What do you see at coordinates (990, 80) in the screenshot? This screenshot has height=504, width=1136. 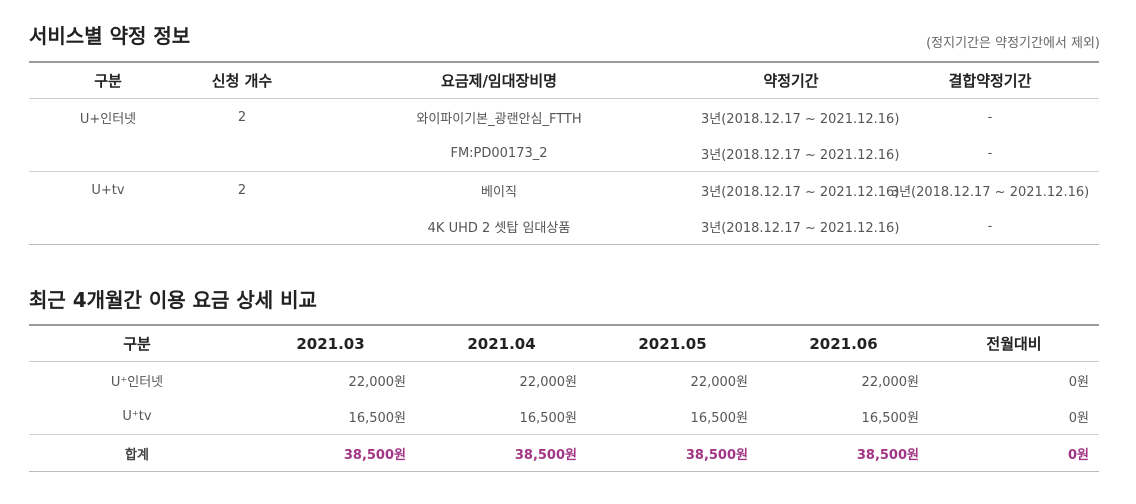 I see `header-bundle-period: 결합약정기간` at bounding box center [990, 80].